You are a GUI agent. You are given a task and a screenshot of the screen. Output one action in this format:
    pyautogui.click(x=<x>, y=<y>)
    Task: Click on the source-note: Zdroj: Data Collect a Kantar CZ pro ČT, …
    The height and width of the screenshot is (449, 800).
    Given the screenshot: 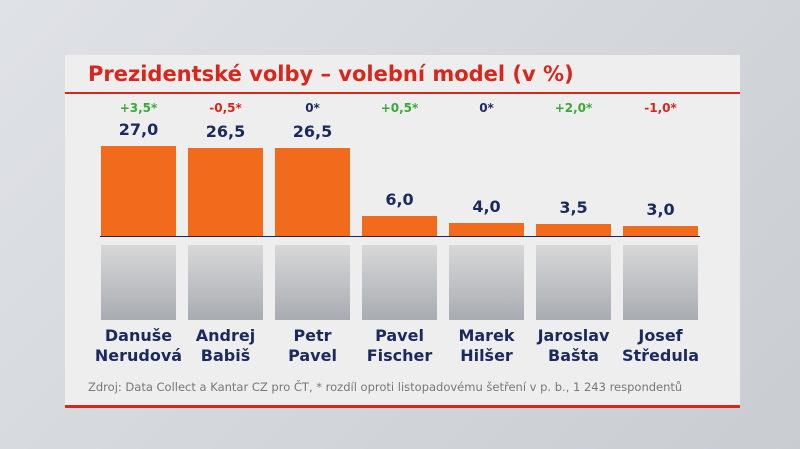 What is the action you would take?
    pyautogui.click(x=385, y=387)
    